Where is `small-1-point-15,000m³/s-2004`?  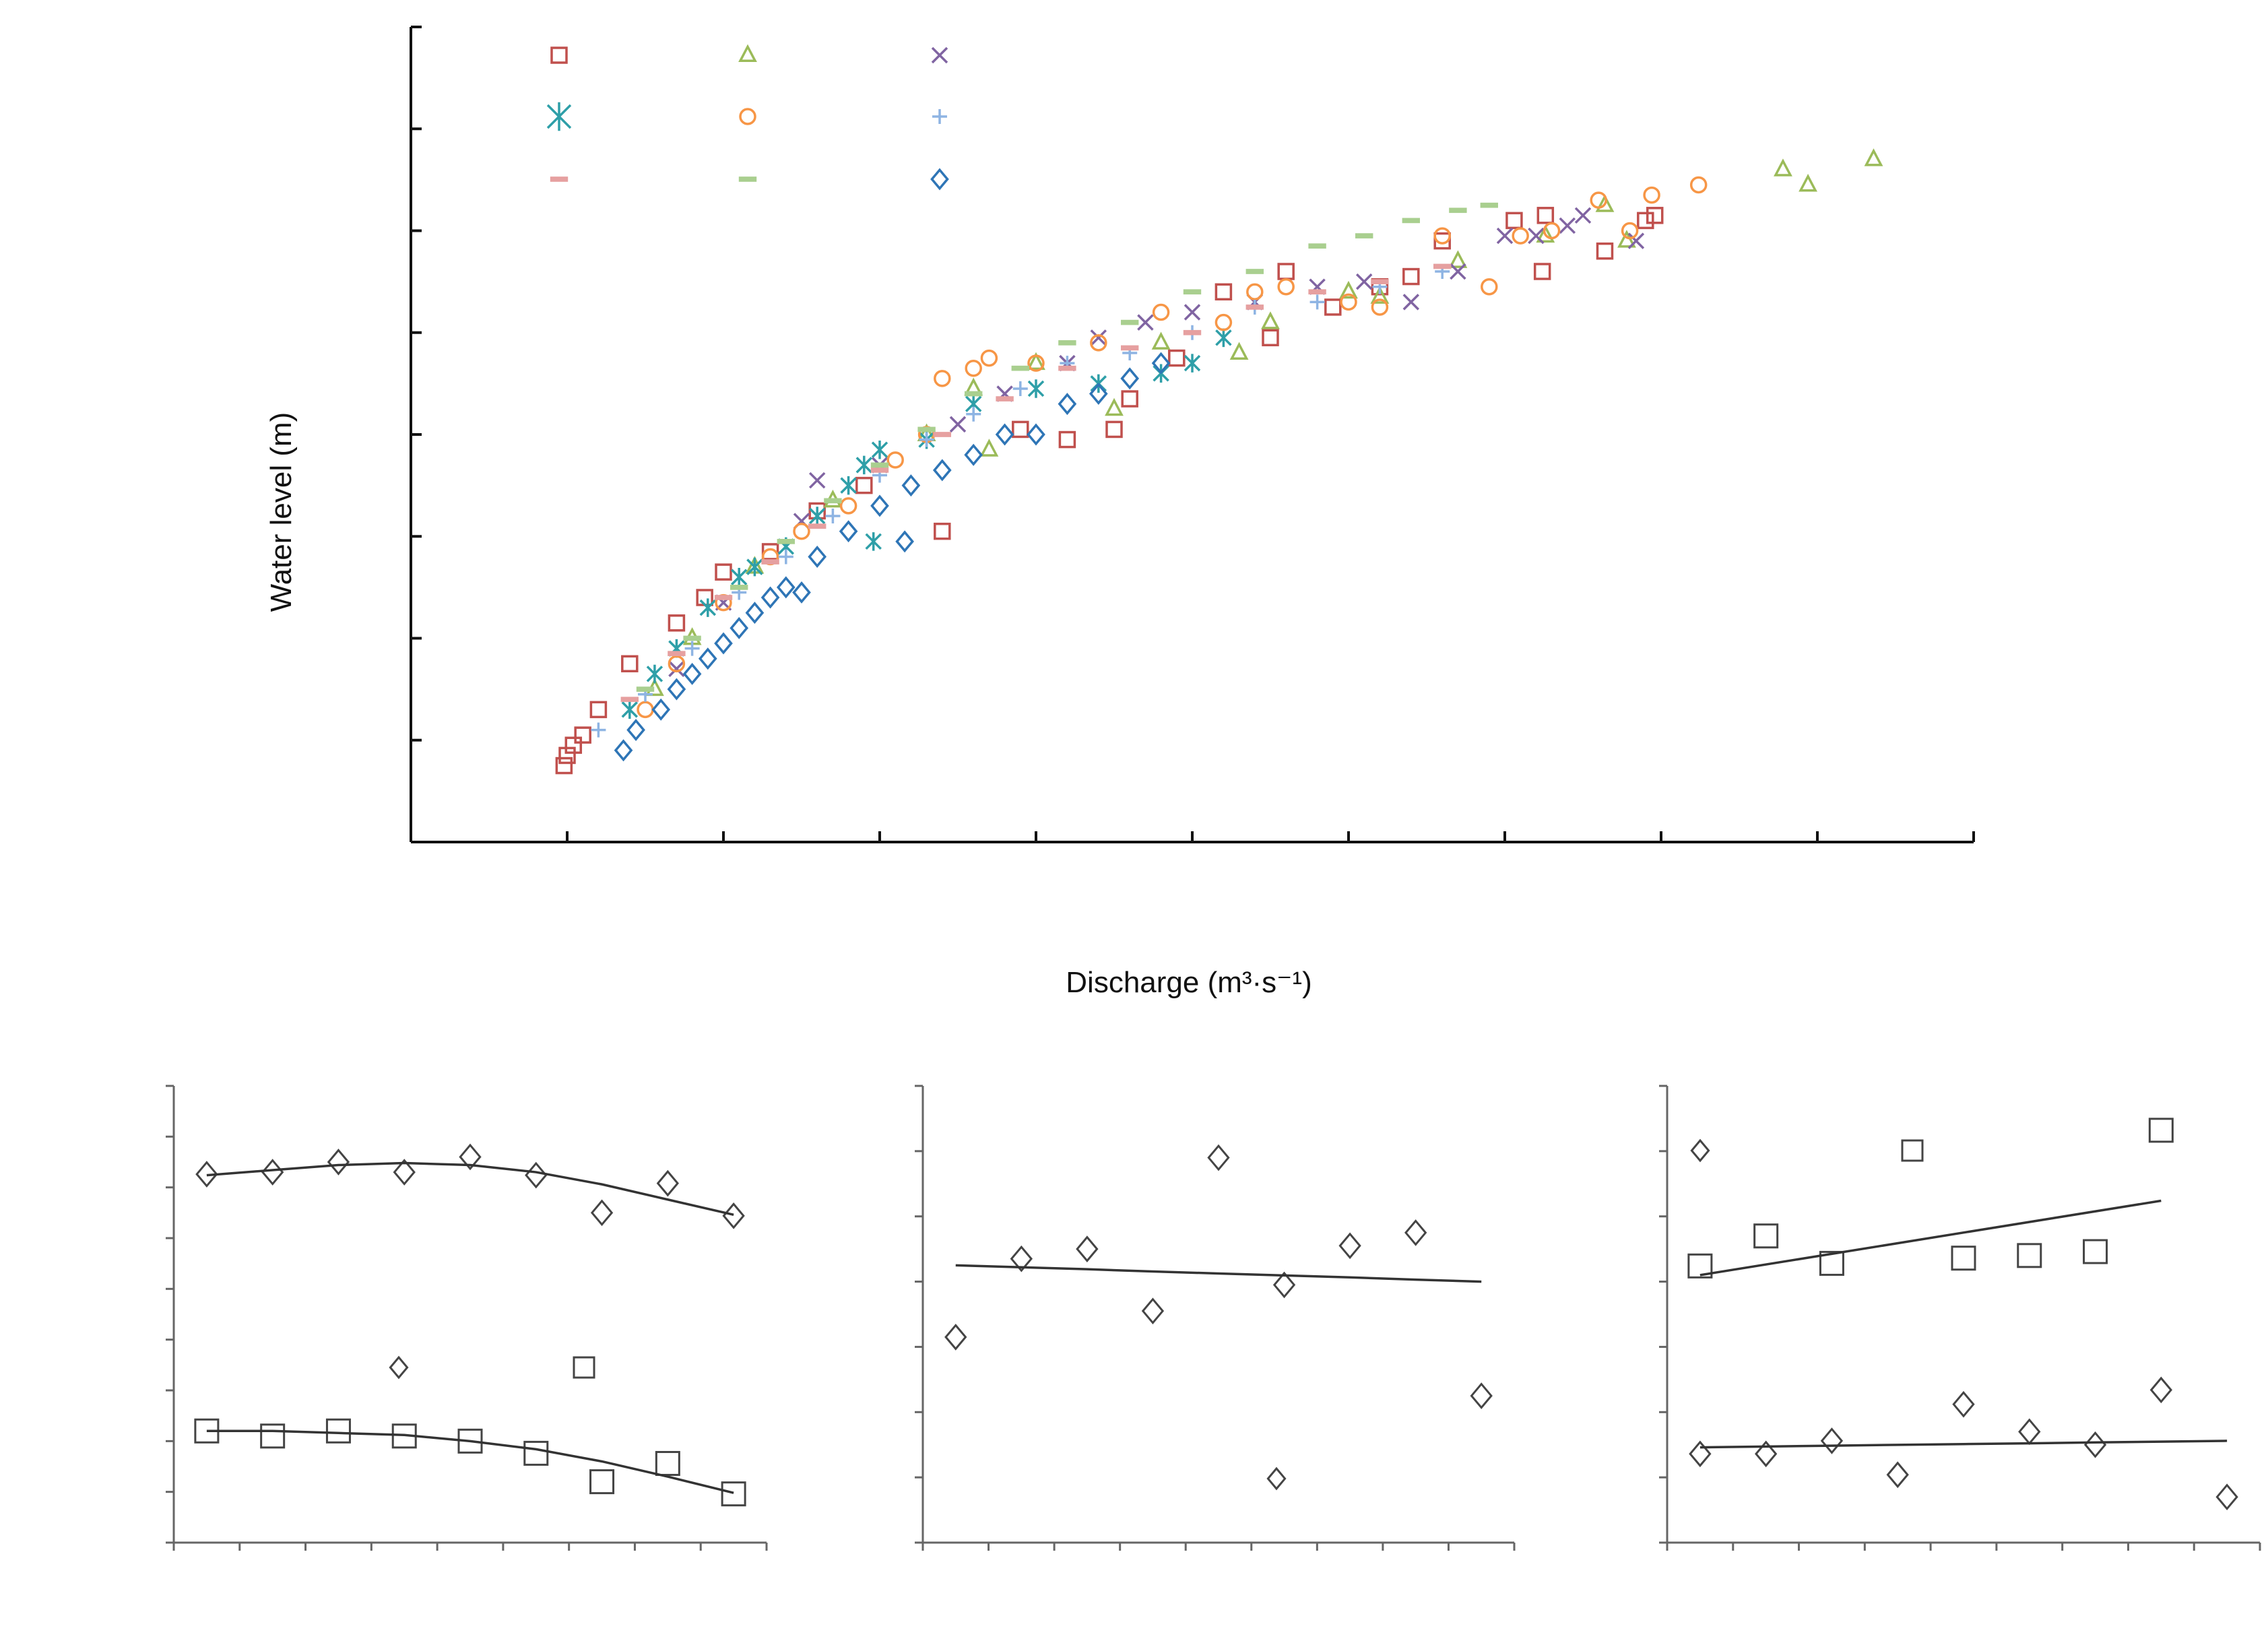
small-1-point-15,000m³/s-2004 is located at coordinates (272, 1172).